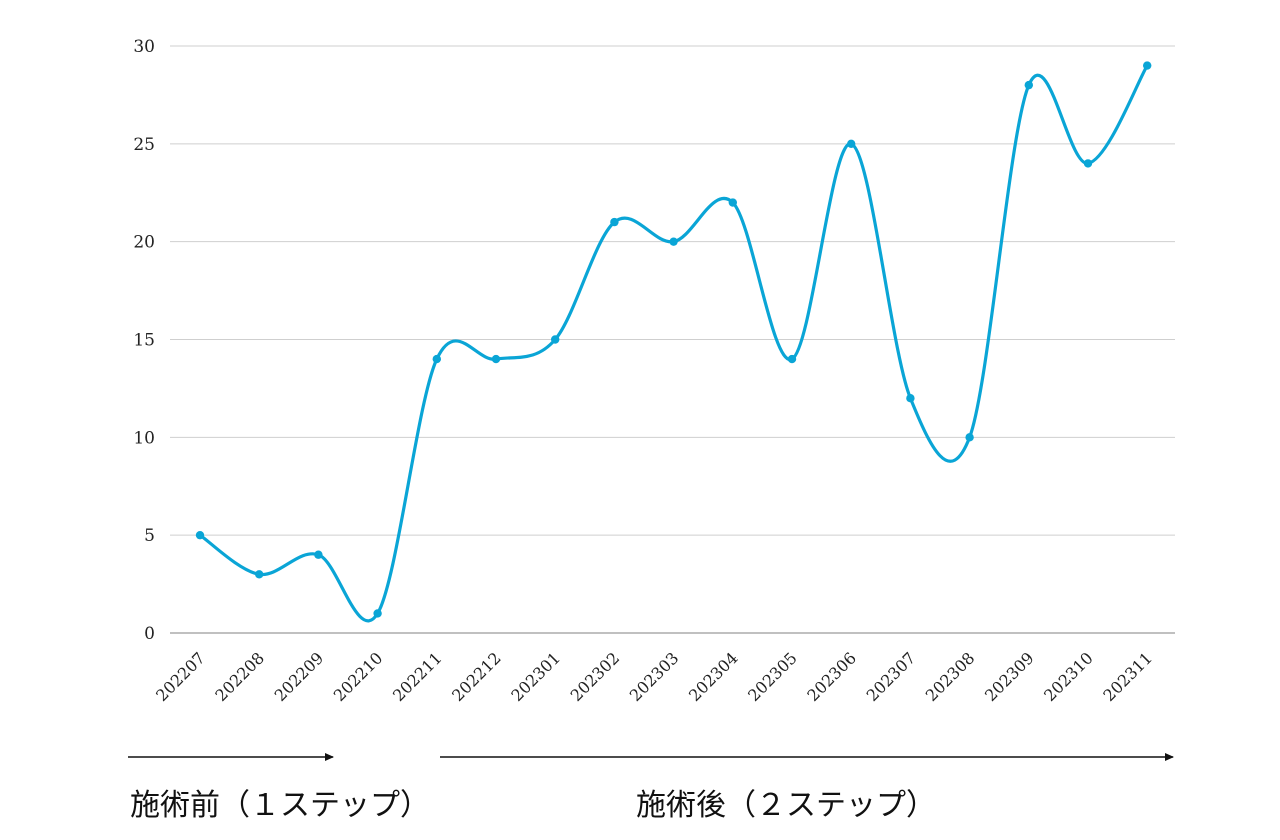 This screenshot has width=1280, height=840. Describe the element at coordinates (417, 676) in the screenshot. I see `x-tick-label: 202211` at that location.